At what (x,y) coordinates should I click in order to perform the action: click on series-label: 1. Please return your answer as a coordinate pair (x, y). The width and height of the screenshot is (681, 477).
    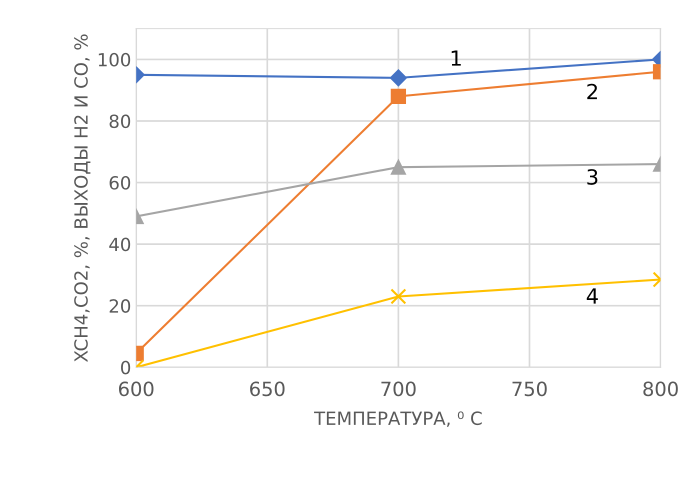
    Looking at the image, I should click on (456, 58).